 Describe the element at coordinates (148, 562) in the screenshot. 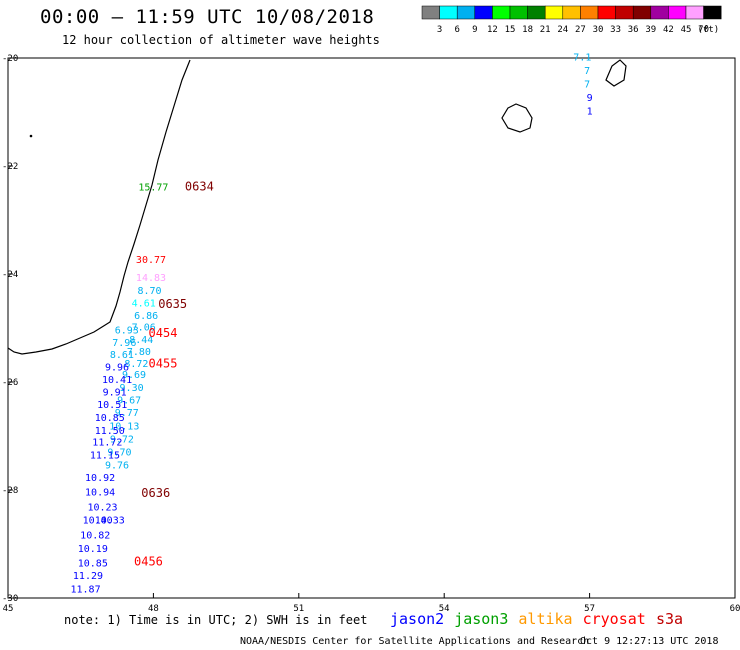

I see `pass-time-label: 0456` at that location.